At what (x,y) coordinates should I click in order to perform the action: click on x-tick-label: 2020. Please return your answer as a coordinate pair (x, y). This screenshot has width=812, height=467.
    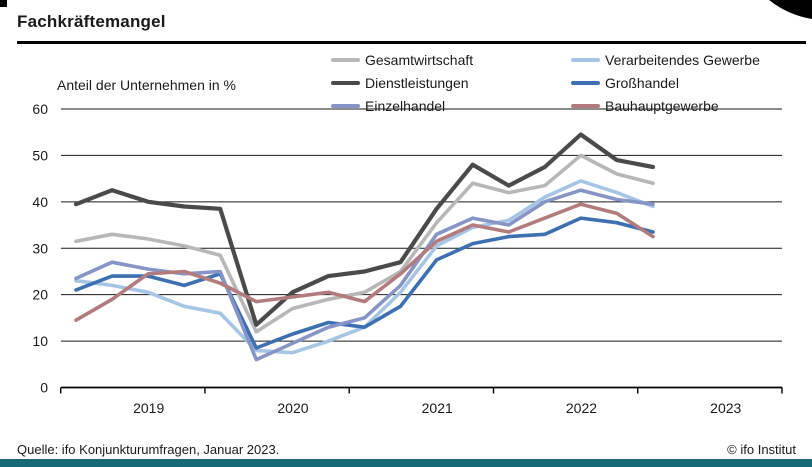
    Looking at the image, I should click on (292, 408).